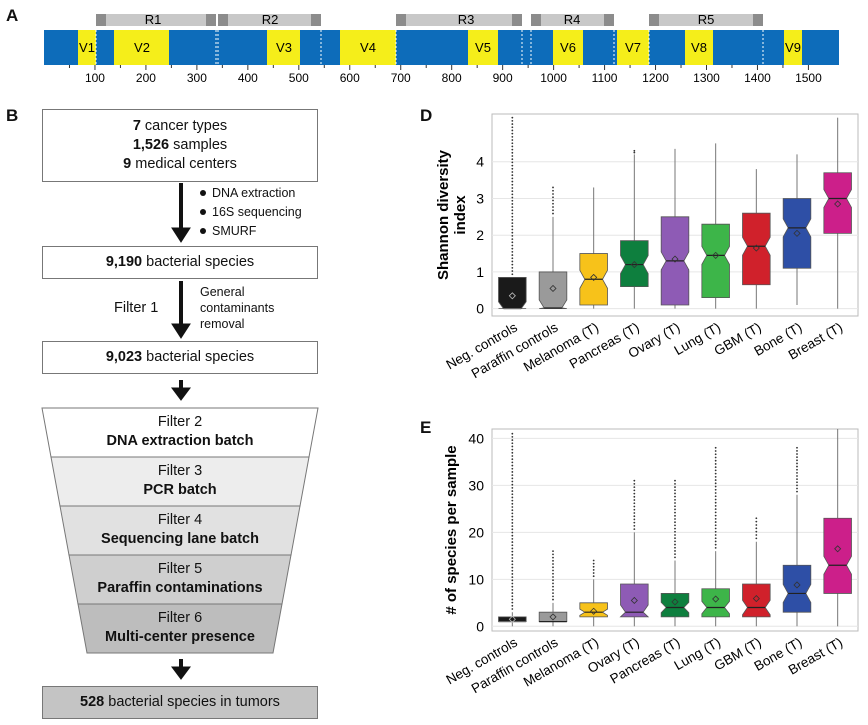  I want to click on filter1-desc-line: contaminants, so click(237, 308).